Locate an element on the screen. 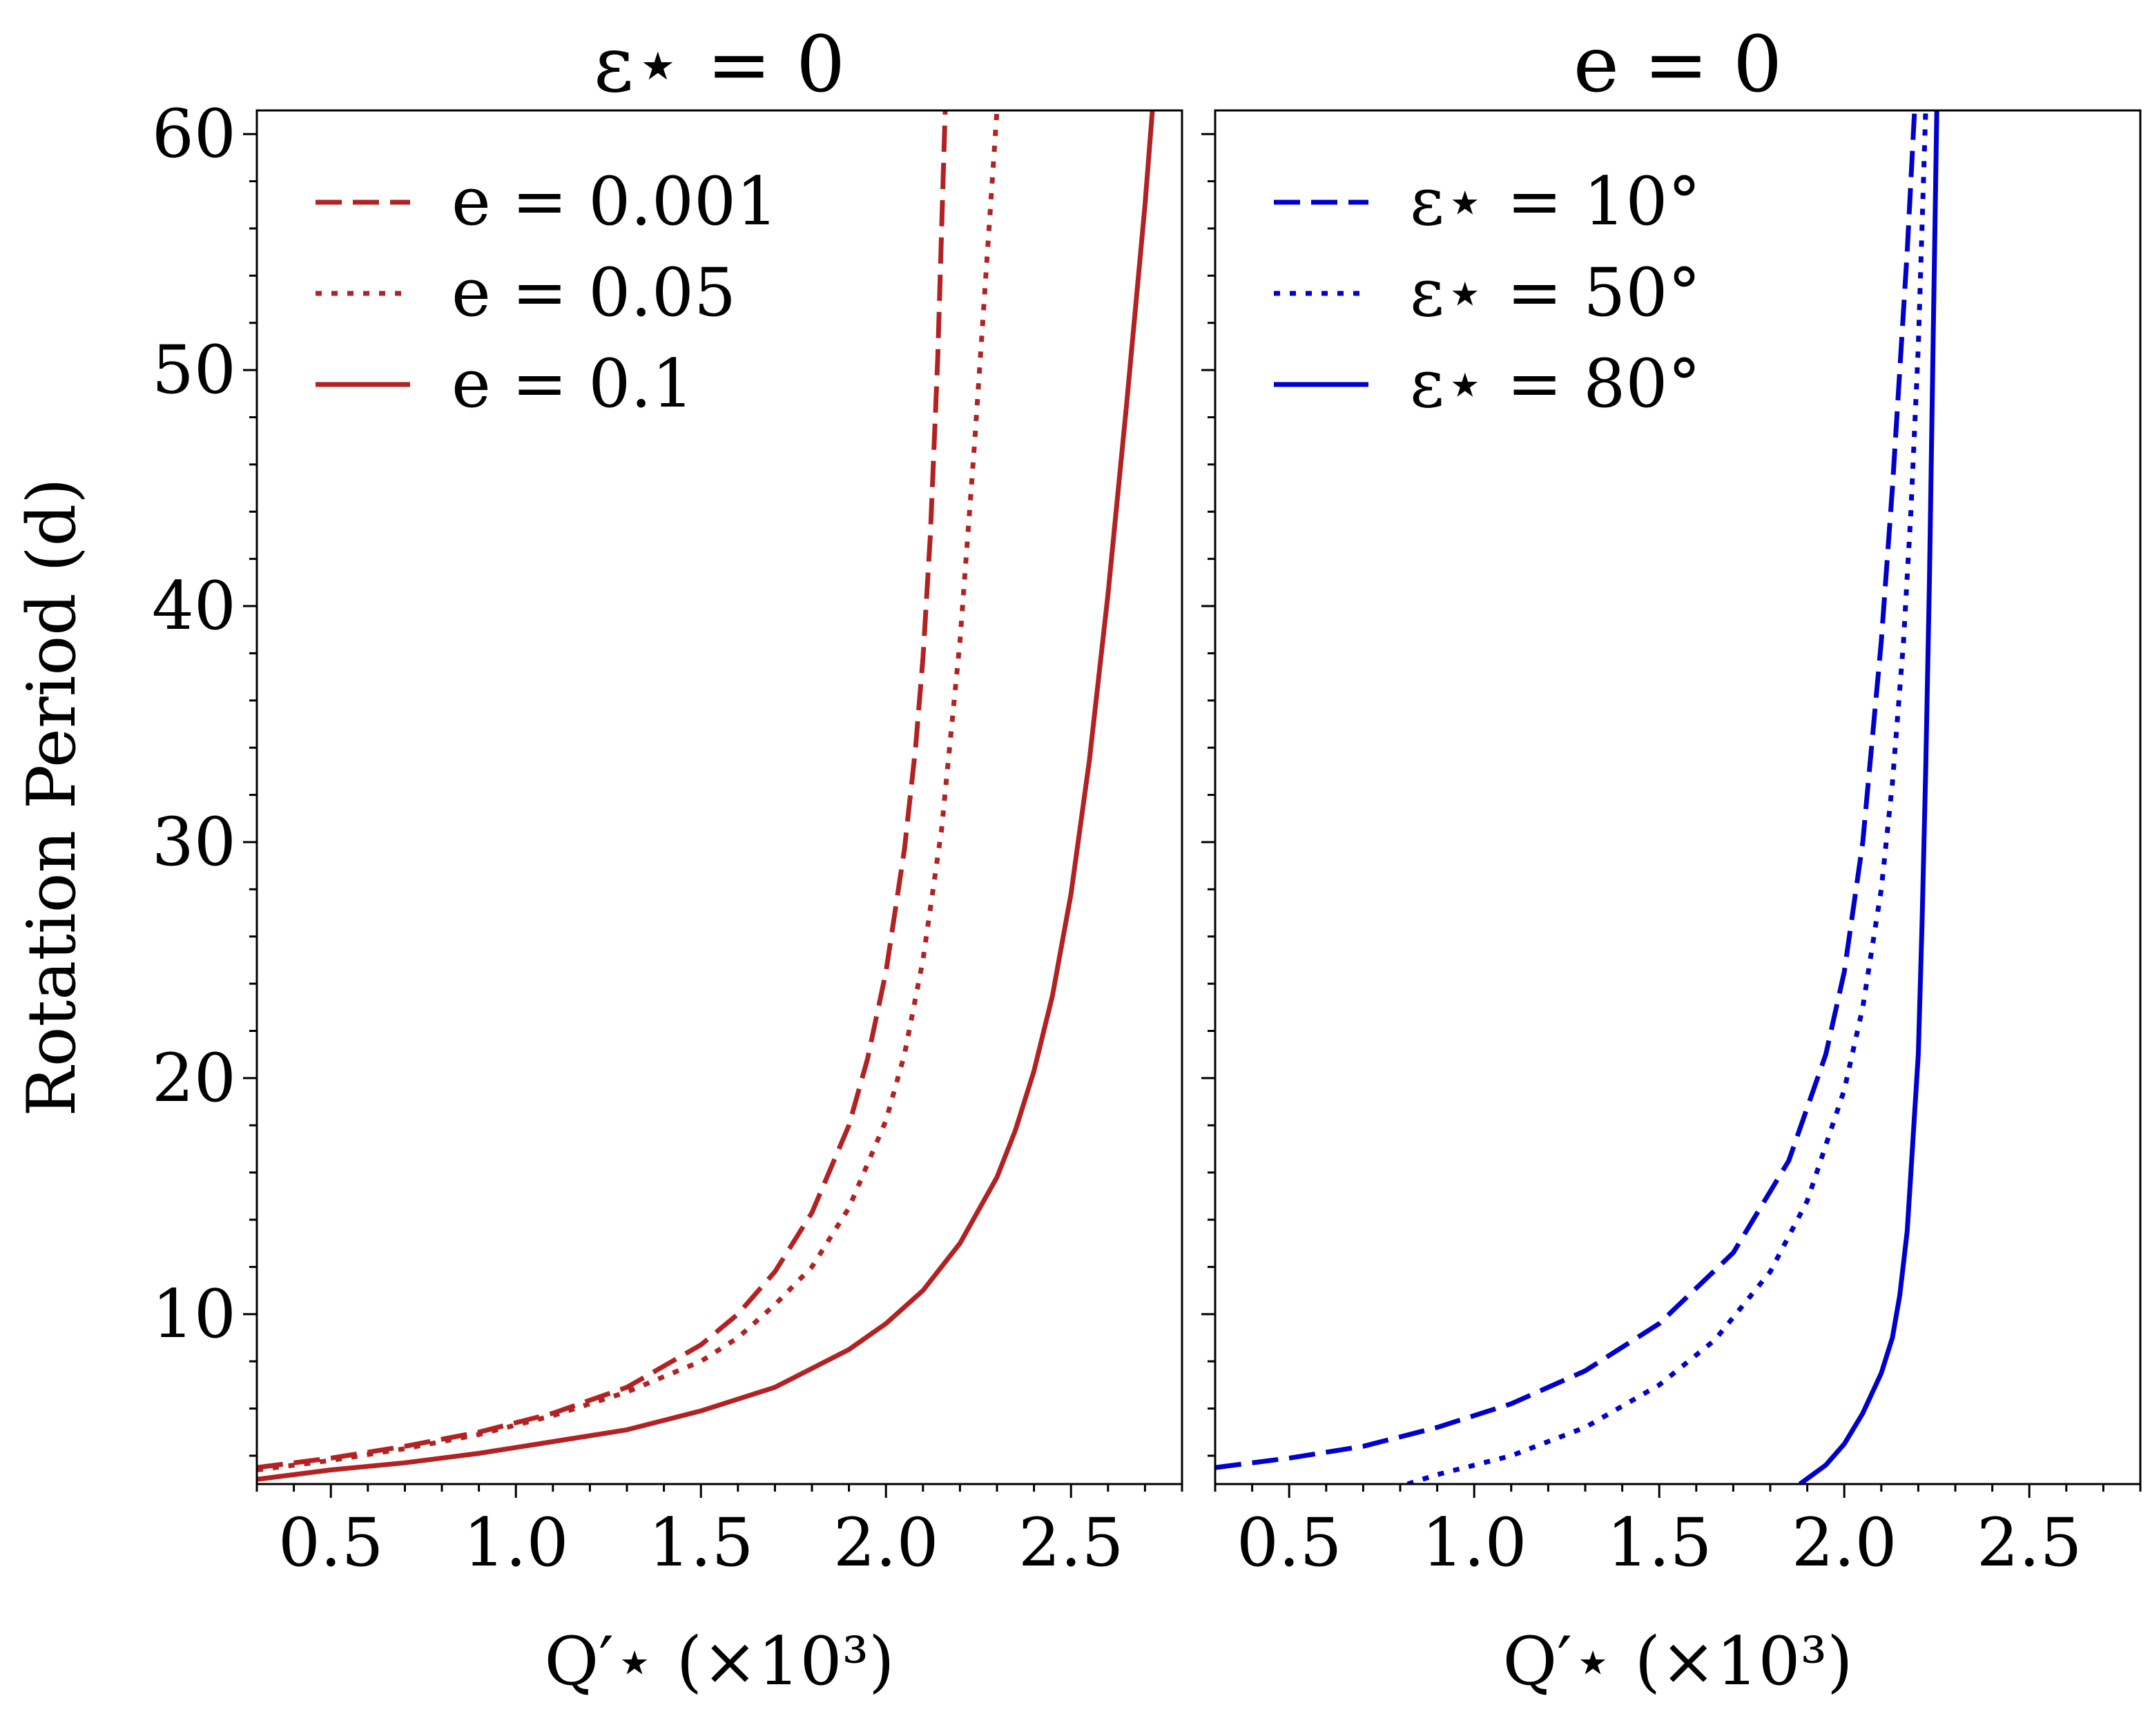  y-tick-label: 20 is located at coordinates (194, 1078).